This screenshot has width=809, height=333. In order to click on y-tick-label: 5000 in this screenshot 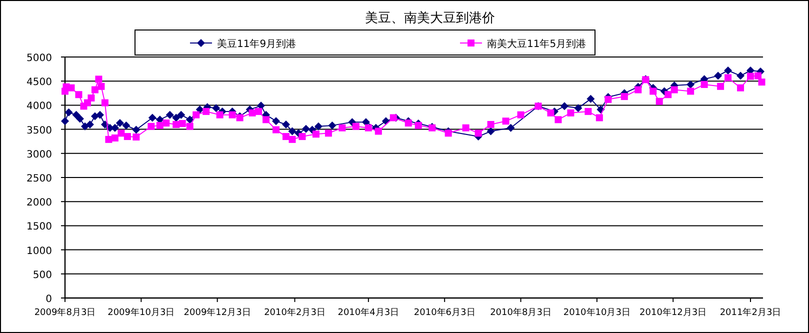, I will do `click(39, 58)`.